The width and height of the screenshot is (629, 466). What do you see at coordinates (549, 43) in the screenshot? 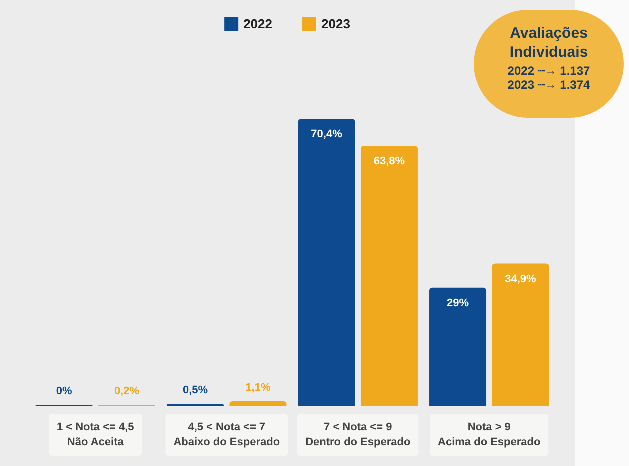
I see `text: Avaliações Individuais` at bounding box center [549, 43].